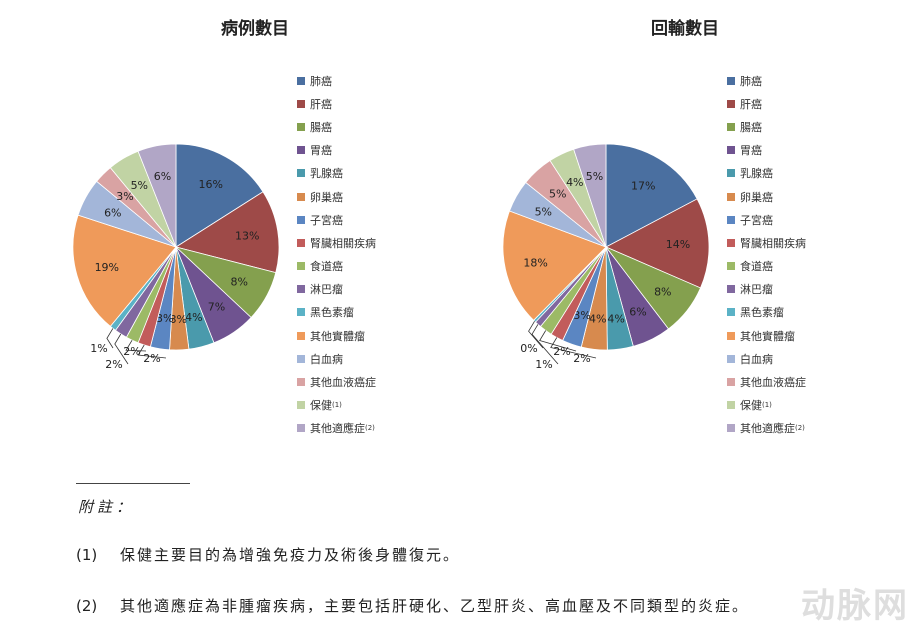 Image resolution: width=915 pixels, height=631 pixels. Describe the element at coordinates (751, 127) in the screenshot. I see `legend-label: 腸癌` at that location.